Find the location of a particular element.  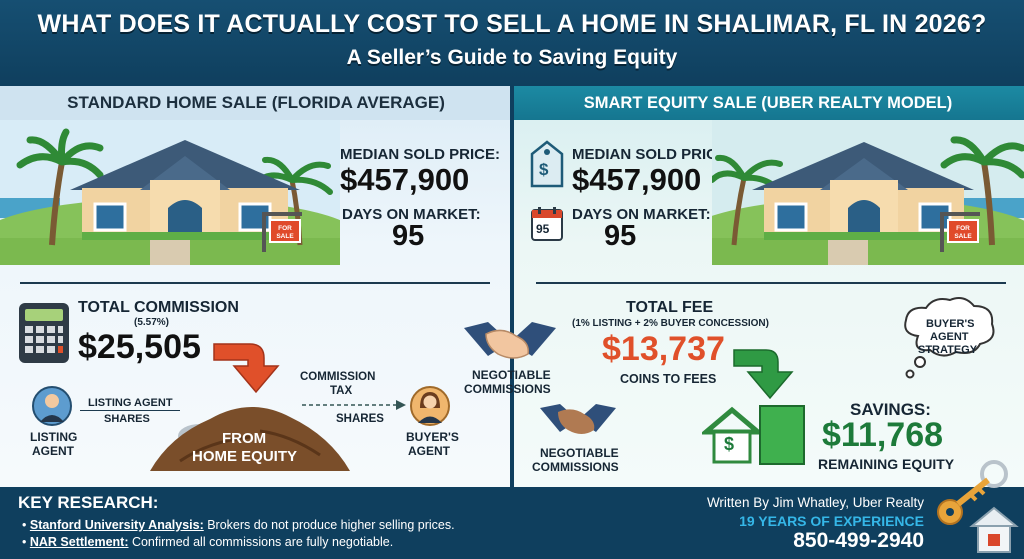

total-commission-value: $25,505 is located at coordinates (139, 347).